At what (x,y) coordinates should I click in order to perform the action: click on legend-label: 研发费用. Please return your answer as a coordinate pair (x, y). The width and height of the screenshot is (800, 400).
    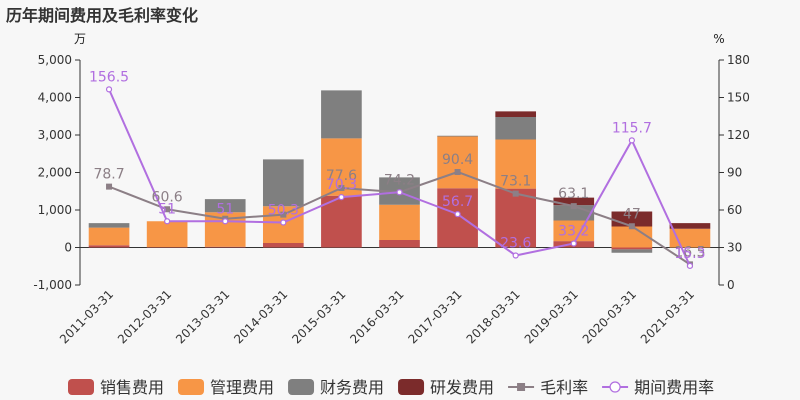
    Looking at the image, I should click on (462, 387).